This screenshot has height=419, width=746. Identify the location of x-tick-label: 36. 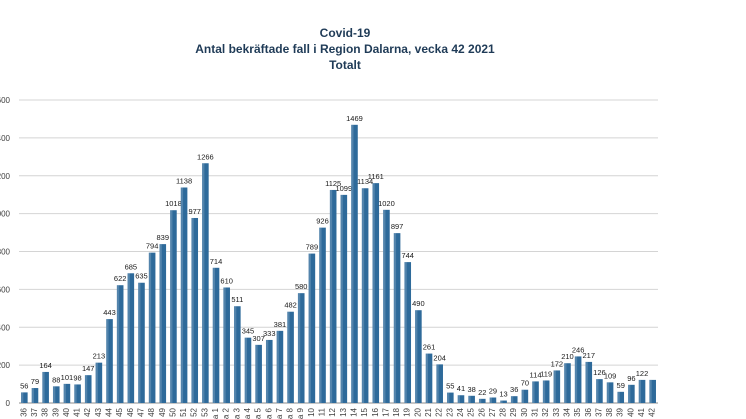
(23, 411).